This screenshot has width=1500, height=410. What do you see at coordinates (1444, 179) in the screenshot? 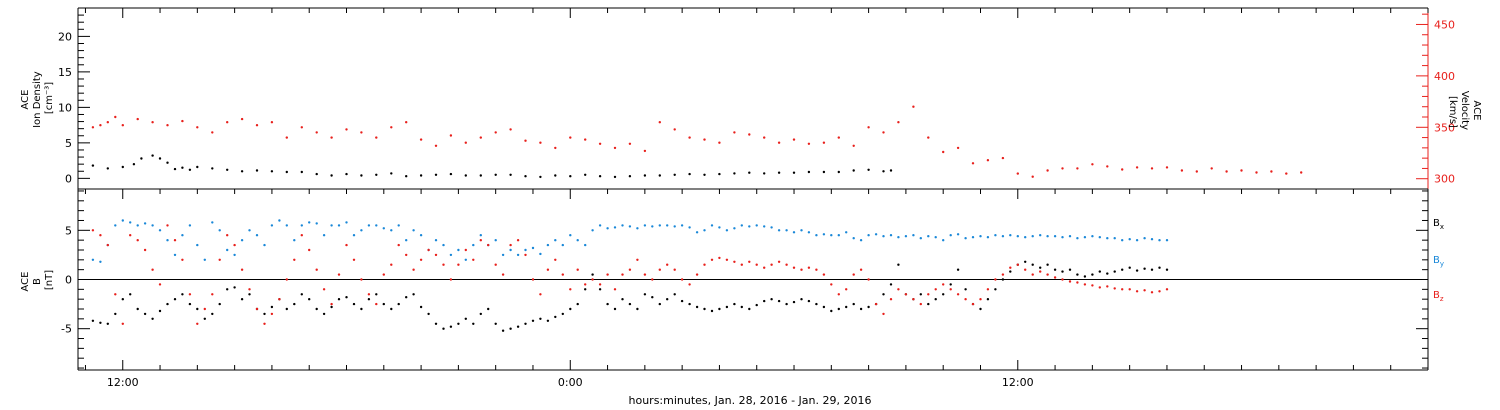
I see `velocity-tick-label: 300` at bounding box center [1444, 179].